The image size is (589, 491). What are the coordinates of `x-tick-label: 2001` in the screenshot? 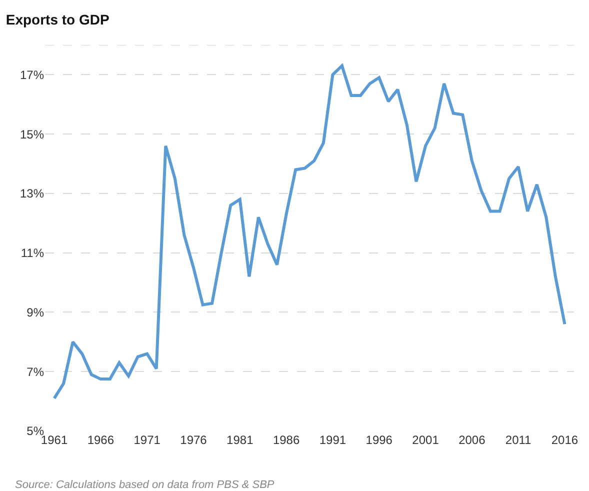 It's located at (426, 440).